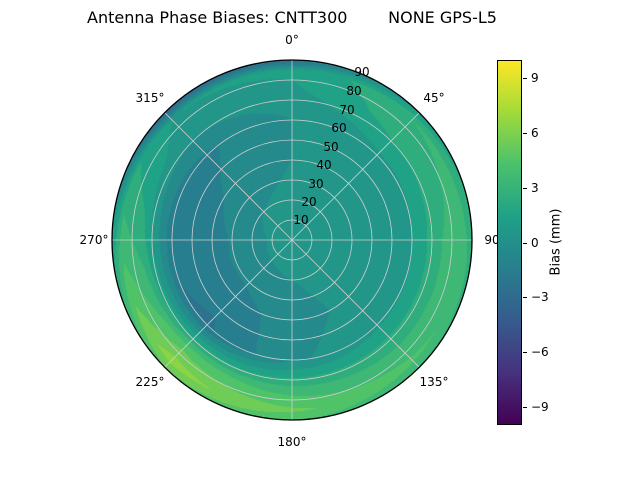 The width and height of the screenshot is (640, 480). I want to click on angular-tick-225: 225°, so click(150, 382).